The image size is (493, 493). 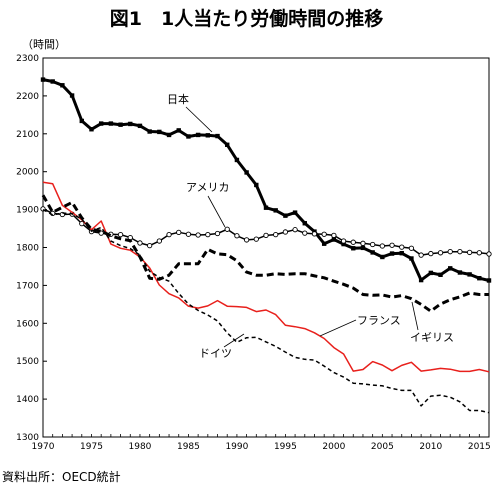 What do you see at coordinates (27, 211) in the screenshot?
I see `y-tick-label: 1900` at bounding box center [27, 211].